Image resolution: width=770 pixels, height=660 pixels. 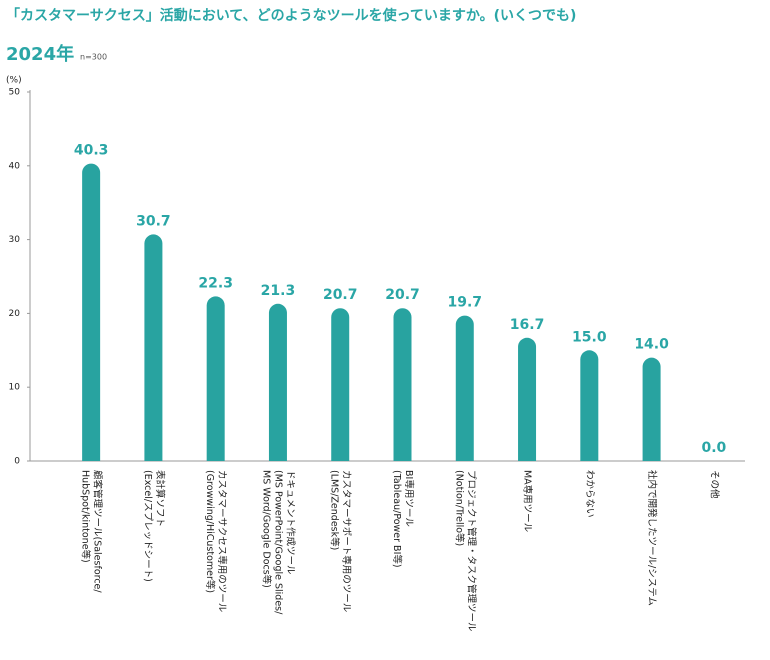 I want to click on x-tick-label: 社内で開発したツール/システム, so click(x=652, y=538).